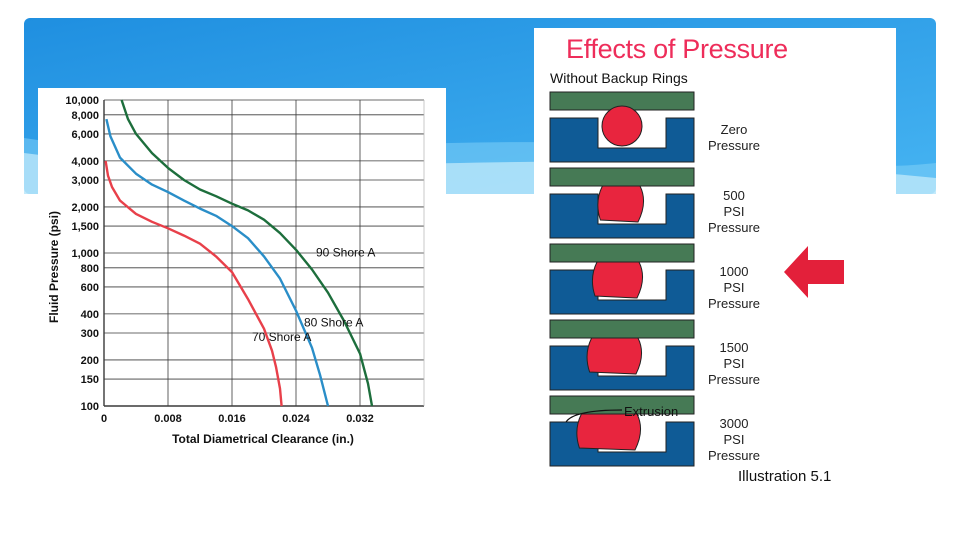 This screenshot has width=960, height=540. What do you see at coordinates (90, 361) in the screenshot?
I see `y-tick-label: 200` at bounding box center [90, 361].